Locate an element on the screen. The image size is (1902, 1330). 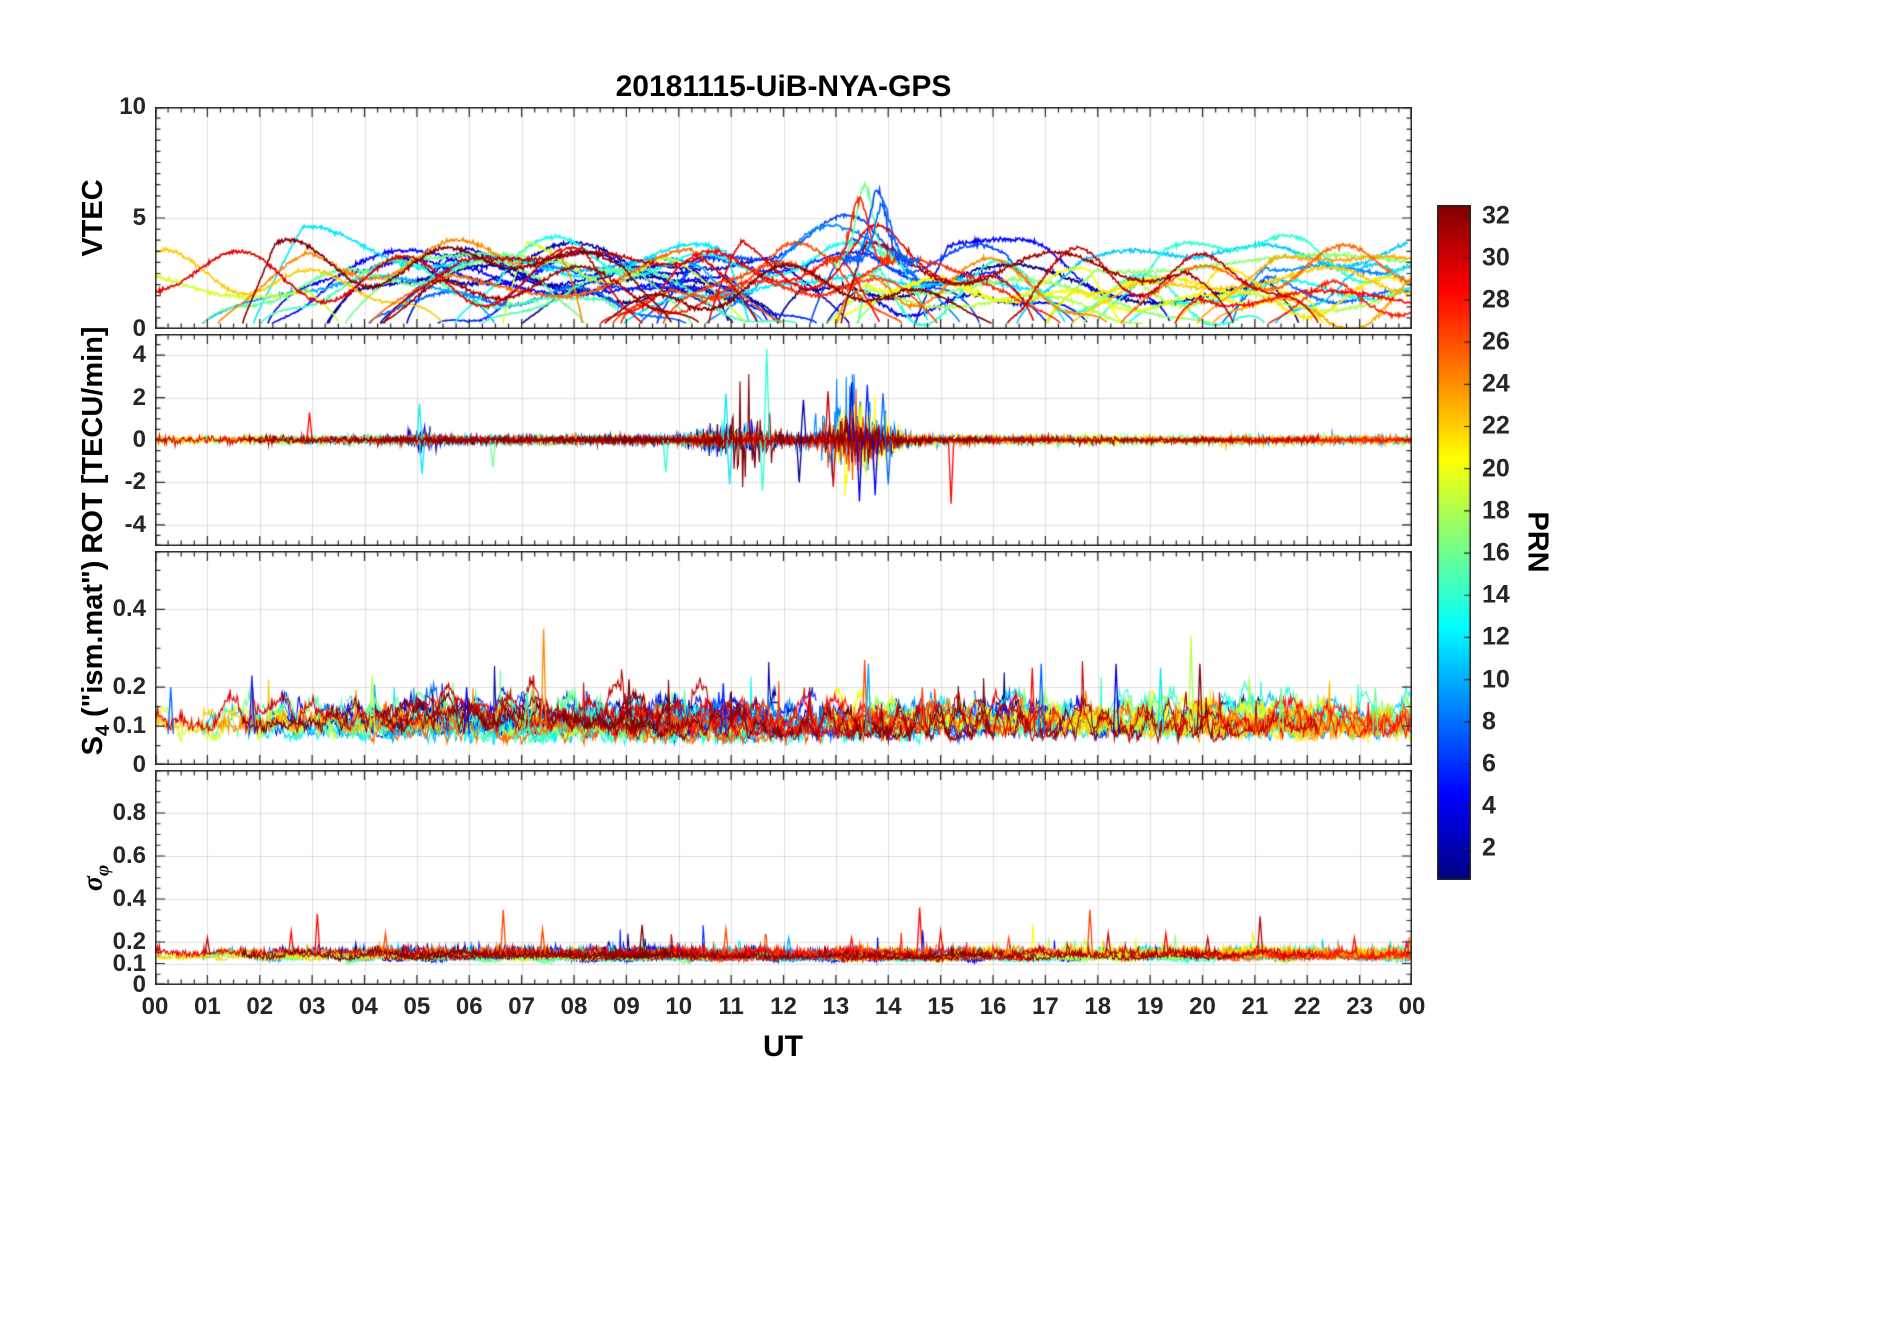
x-tick-label: 21 is located at coordinates (1255, 1006).